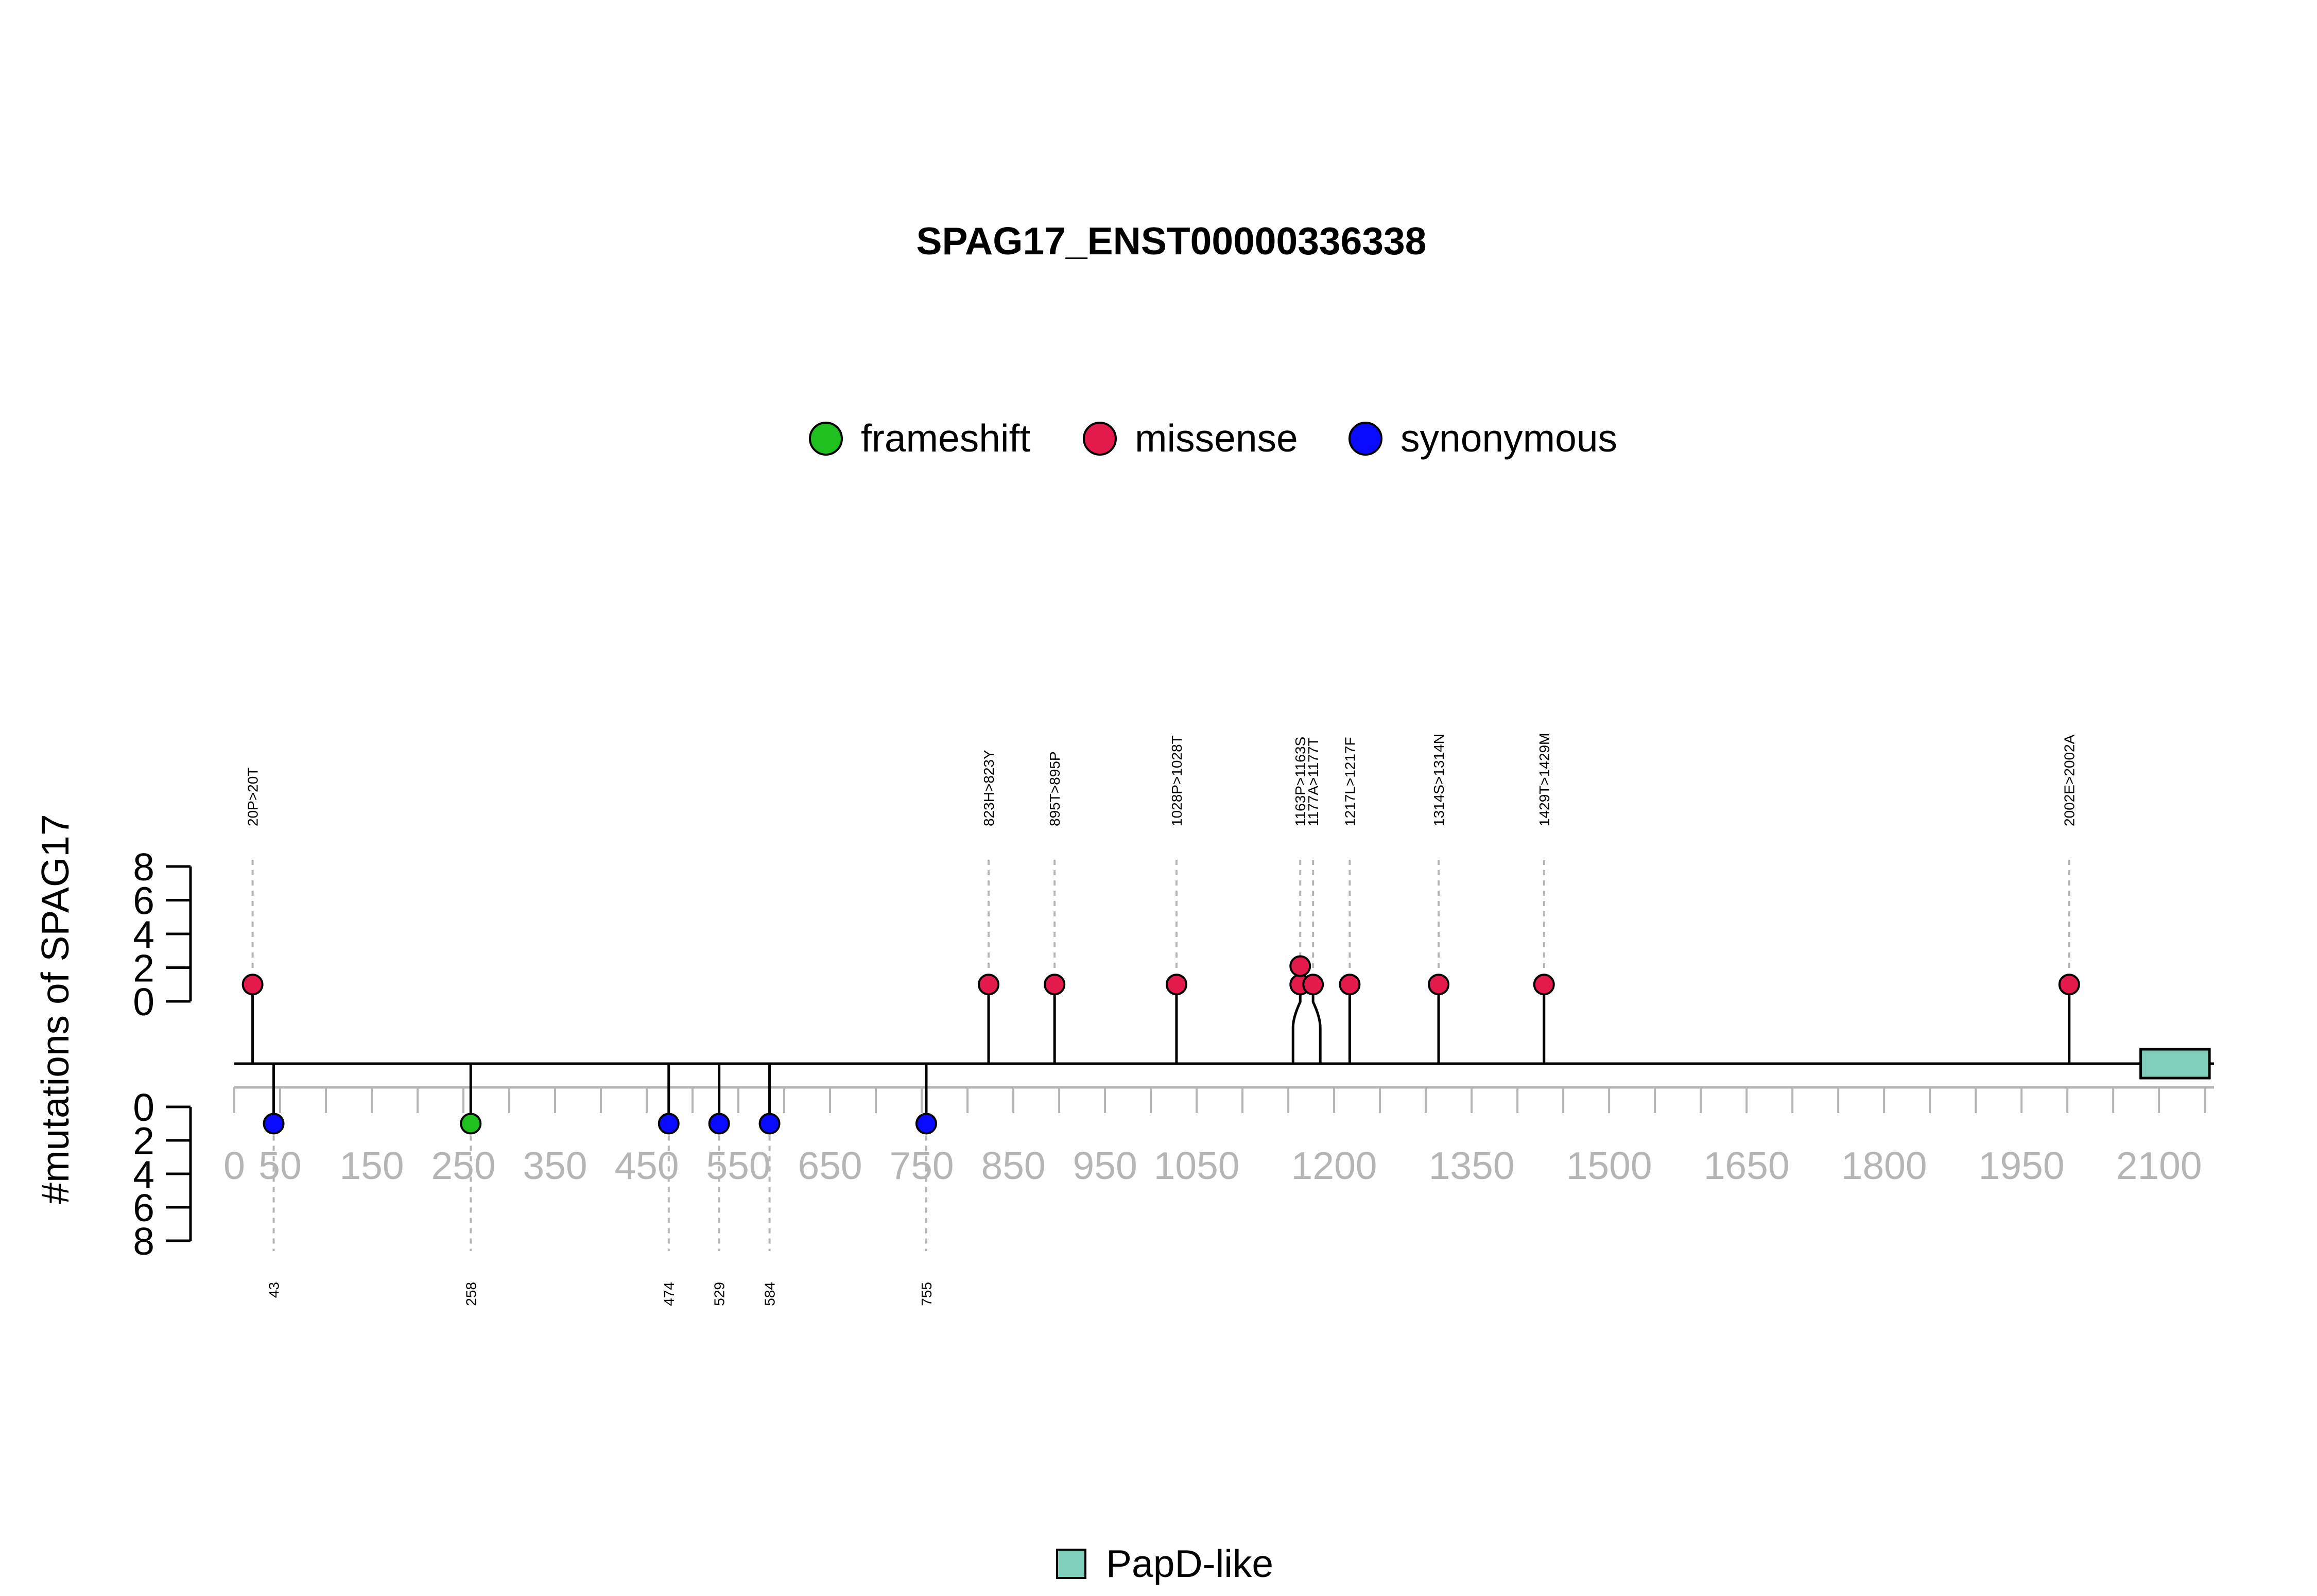 This screenshot has width=2317, height=1596. I want to click on x-tick-label: 1650, so click(1747, 1165).